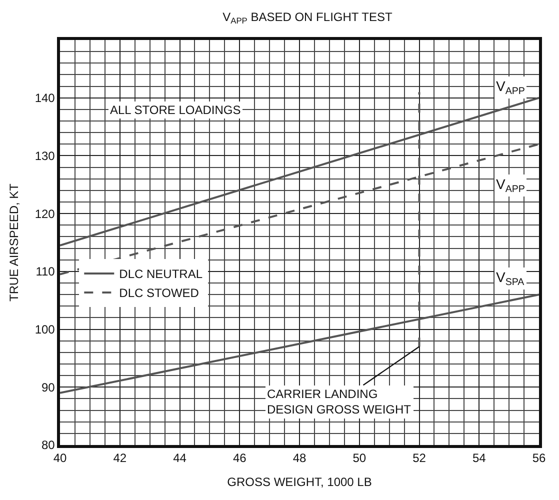 The image size is (559, 500). I want to click on x-tick-label: 48, so click(299, 458).